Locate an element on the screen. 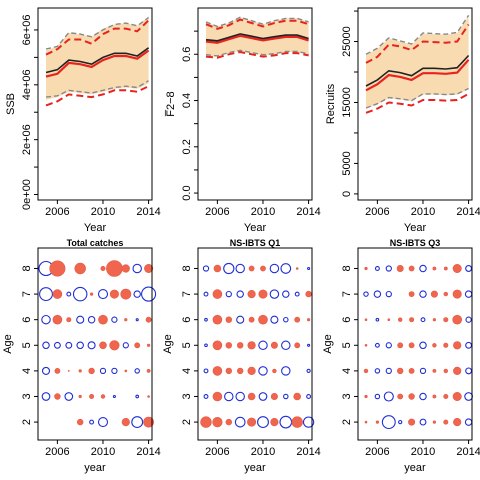 This screenshot has width=480, height=480. series-line-lower is located at coordinates (417, 103).